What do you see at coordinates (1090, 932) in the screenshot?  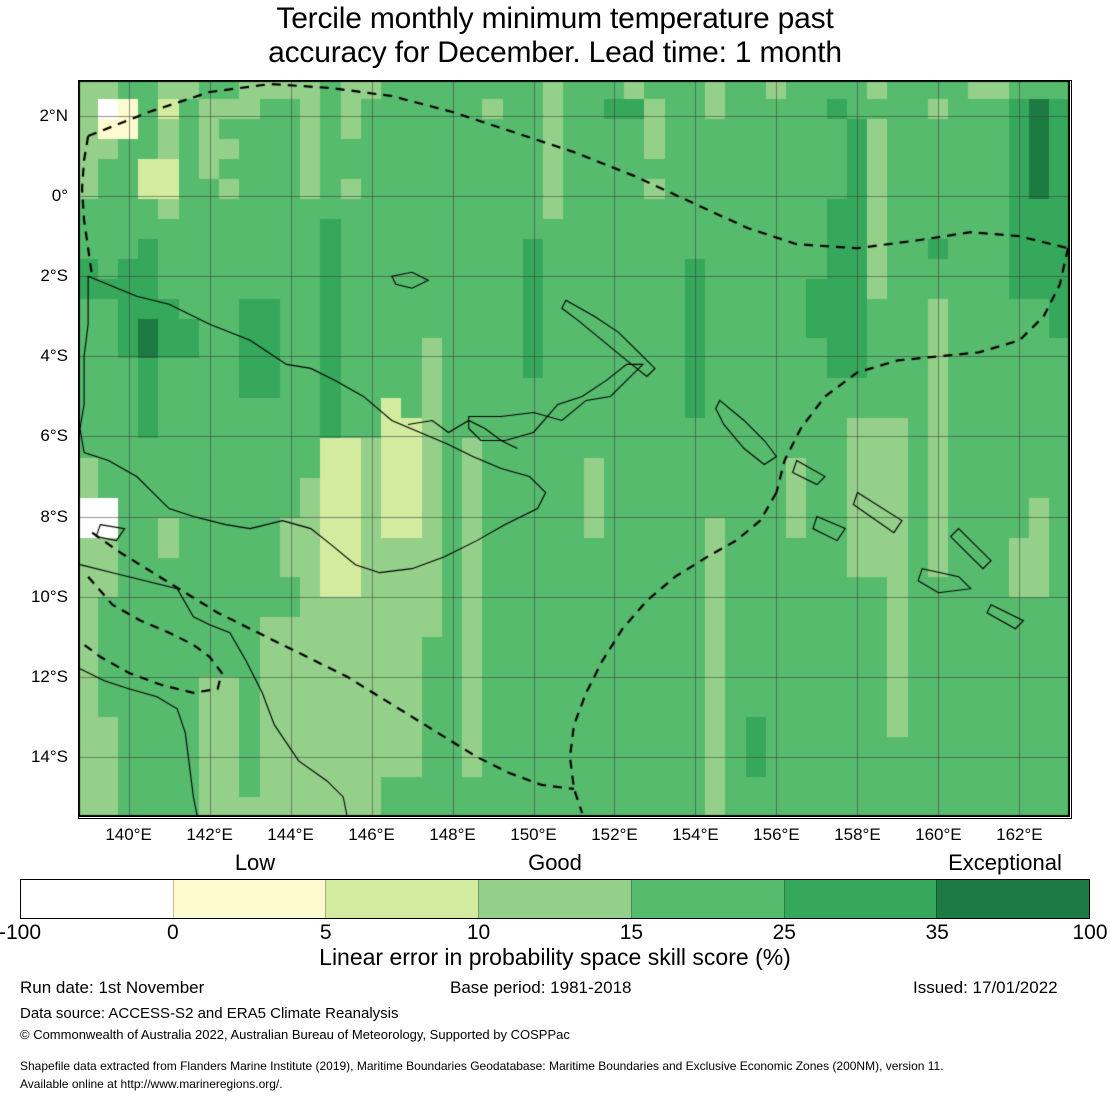 I see `colorbar-tick-label: 100` at bounding box center [1090, 932].